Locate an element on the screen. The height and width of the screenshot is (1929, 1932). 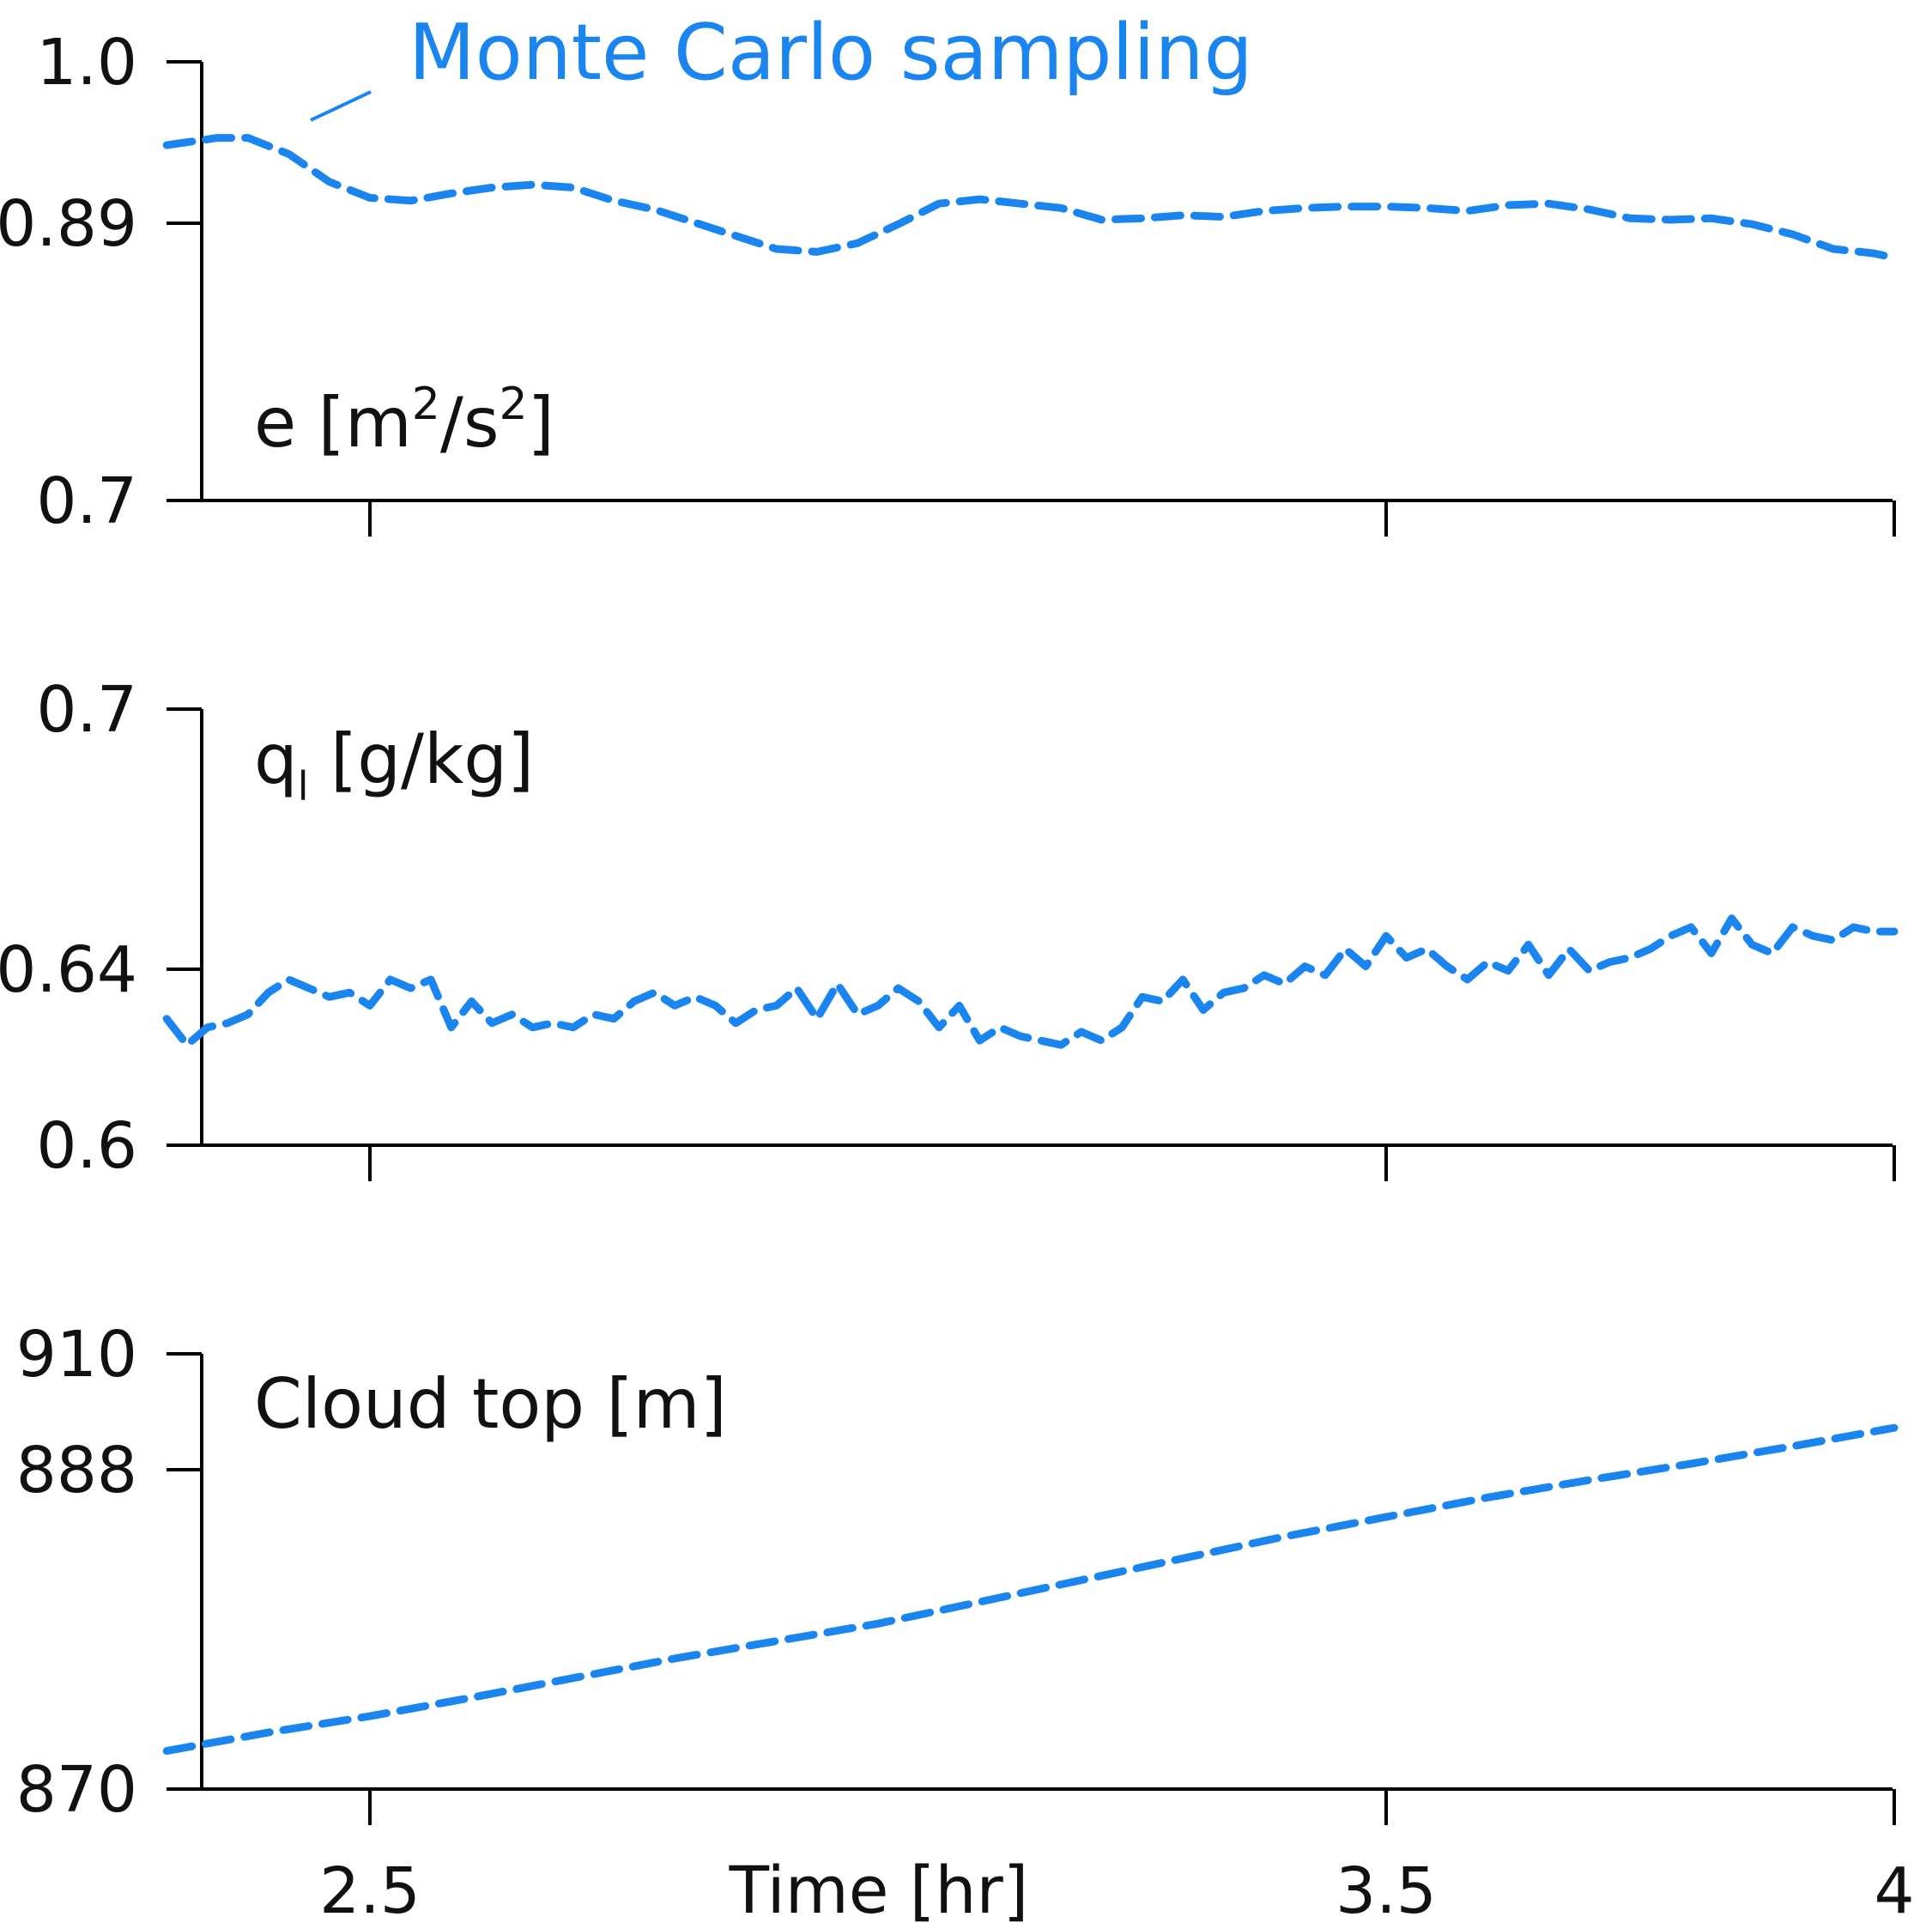
y-tick-label: 910 is located at coordinates (76, 1355).